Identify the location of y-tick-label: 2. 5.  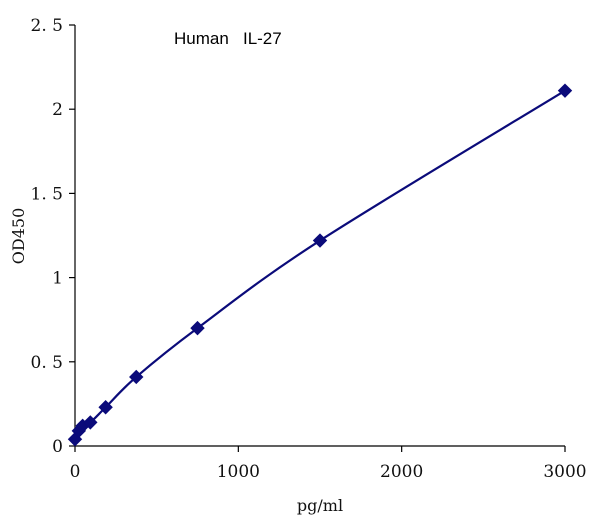
(47, 26).